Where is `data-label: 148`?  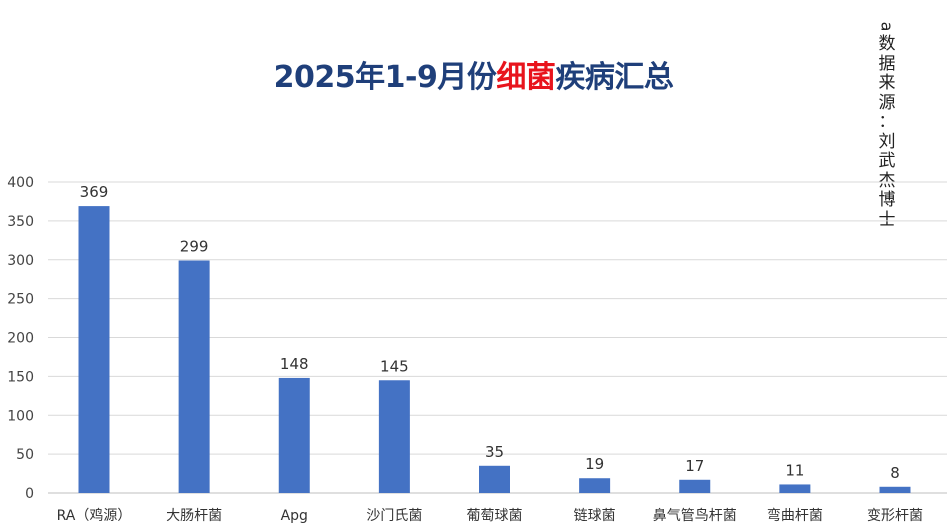
data-label: 148 is located at coordinates (294, 364).